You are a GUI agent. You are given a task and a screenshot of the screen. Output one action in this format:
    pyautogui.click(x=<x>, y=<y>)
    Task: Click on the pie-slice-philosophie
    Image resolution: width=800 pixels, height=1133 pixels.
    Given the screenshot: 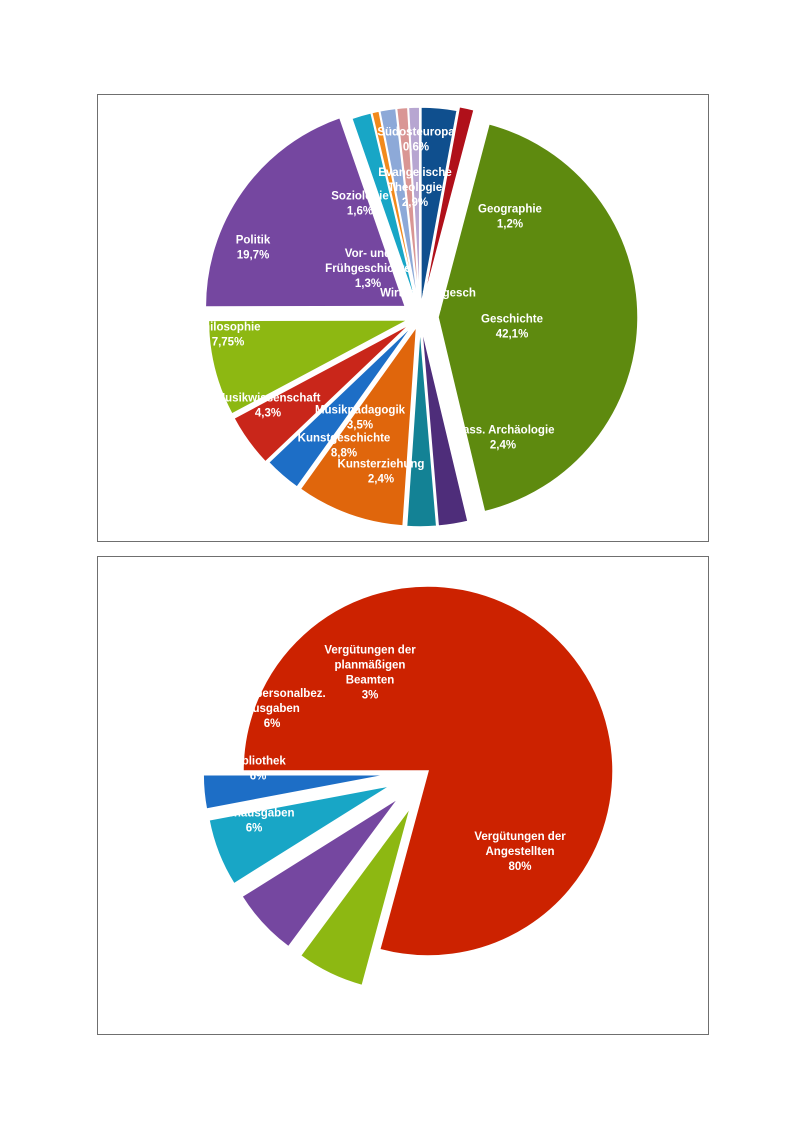 What is the action you would take?
    pyautogui.click(x=308, y=367)
    